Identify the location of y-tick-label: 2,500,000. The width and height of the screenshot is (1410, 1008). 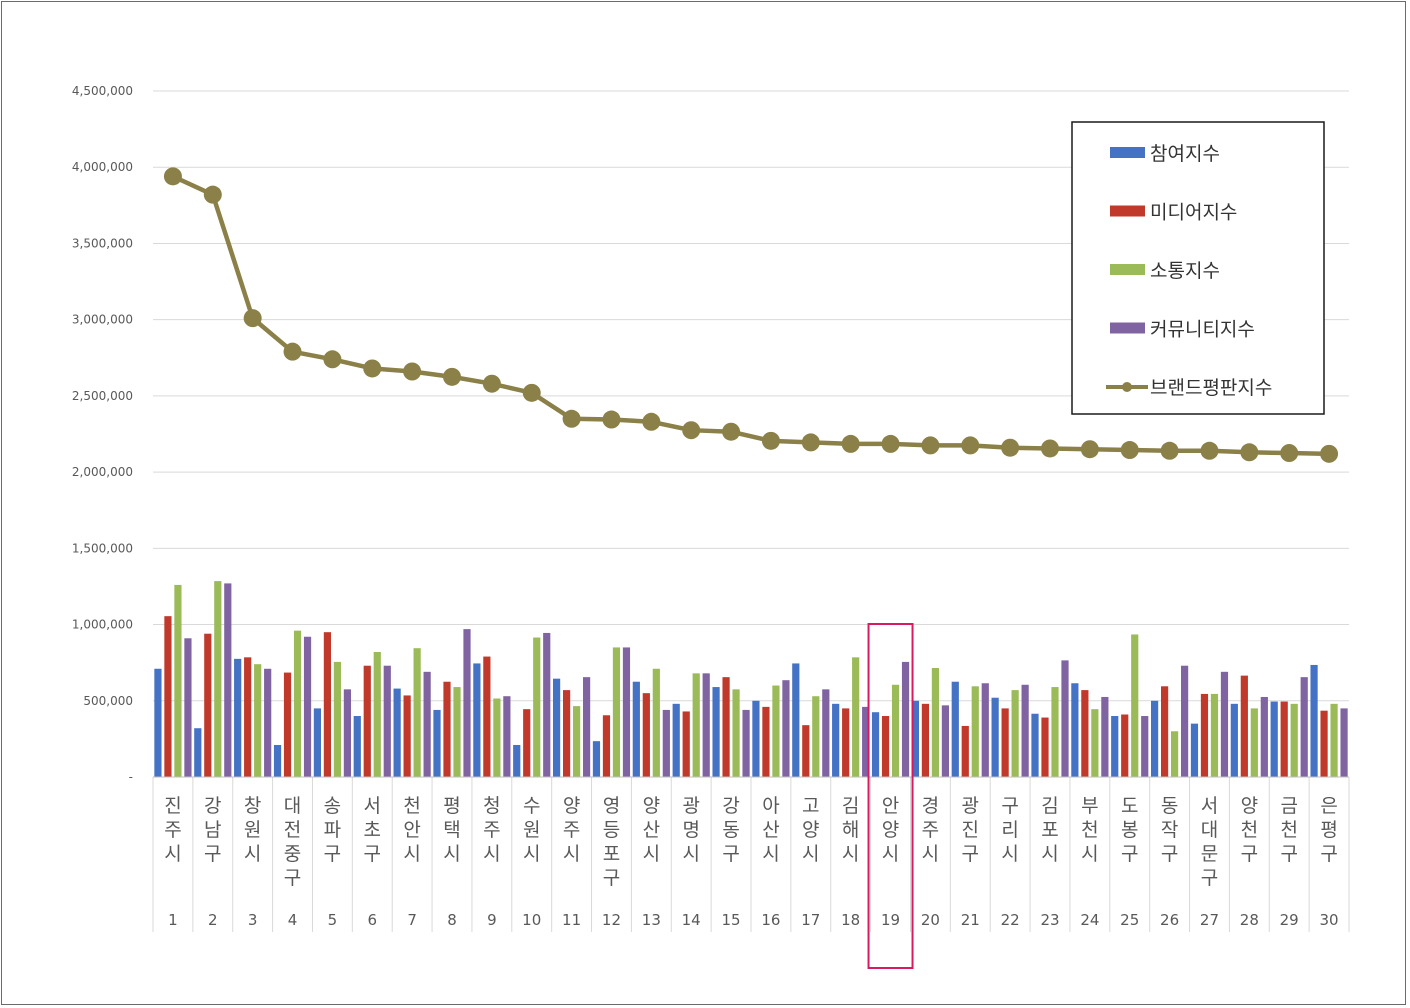
(102, 396).